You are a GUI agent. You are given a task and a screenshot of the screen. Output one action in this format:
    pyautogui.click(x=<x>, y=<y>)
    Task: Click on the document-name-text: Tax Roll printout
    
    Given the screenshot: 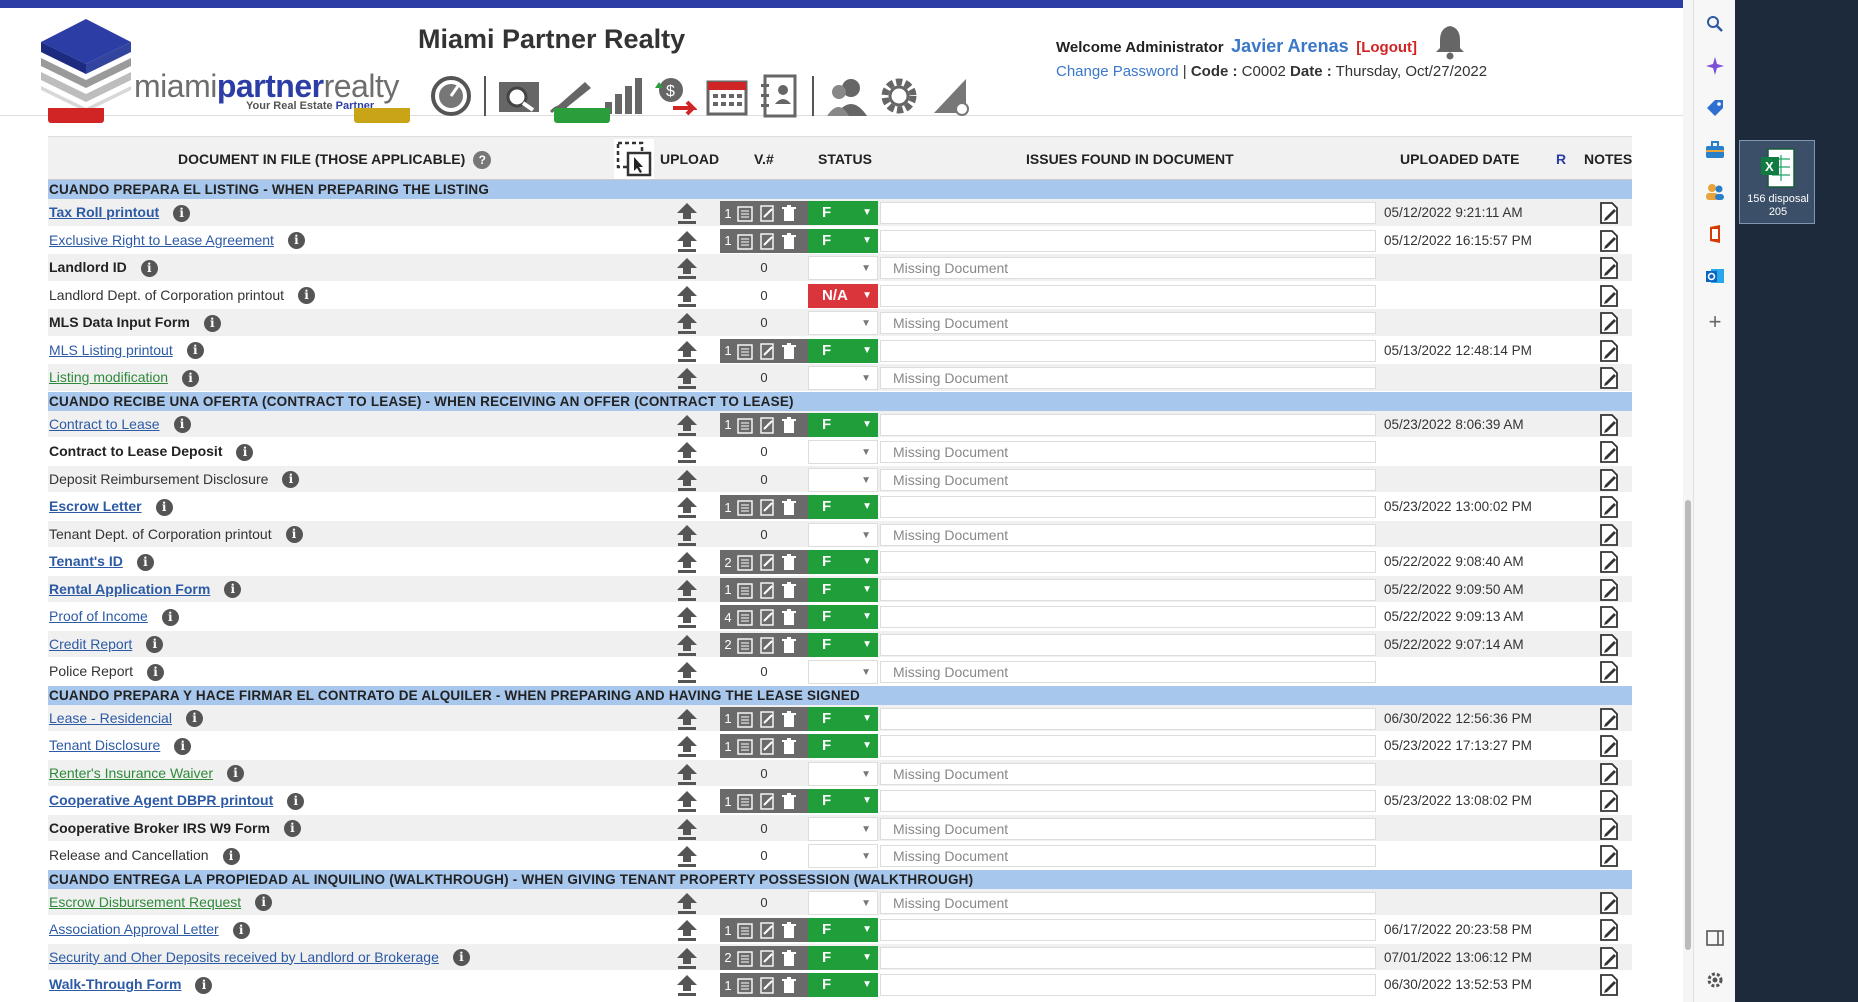 What is the action you would take?
    pyautogui.click(x=104, y=212)
    